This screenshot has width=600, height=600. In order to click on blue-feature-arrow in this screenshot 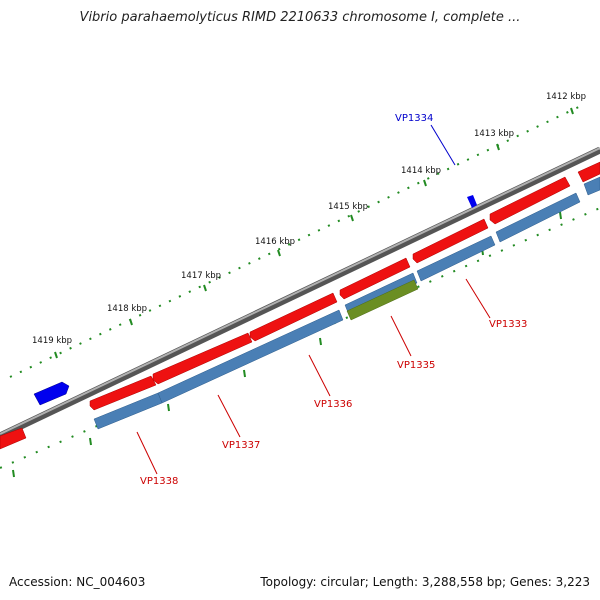, I will do `click(51, 393)`.